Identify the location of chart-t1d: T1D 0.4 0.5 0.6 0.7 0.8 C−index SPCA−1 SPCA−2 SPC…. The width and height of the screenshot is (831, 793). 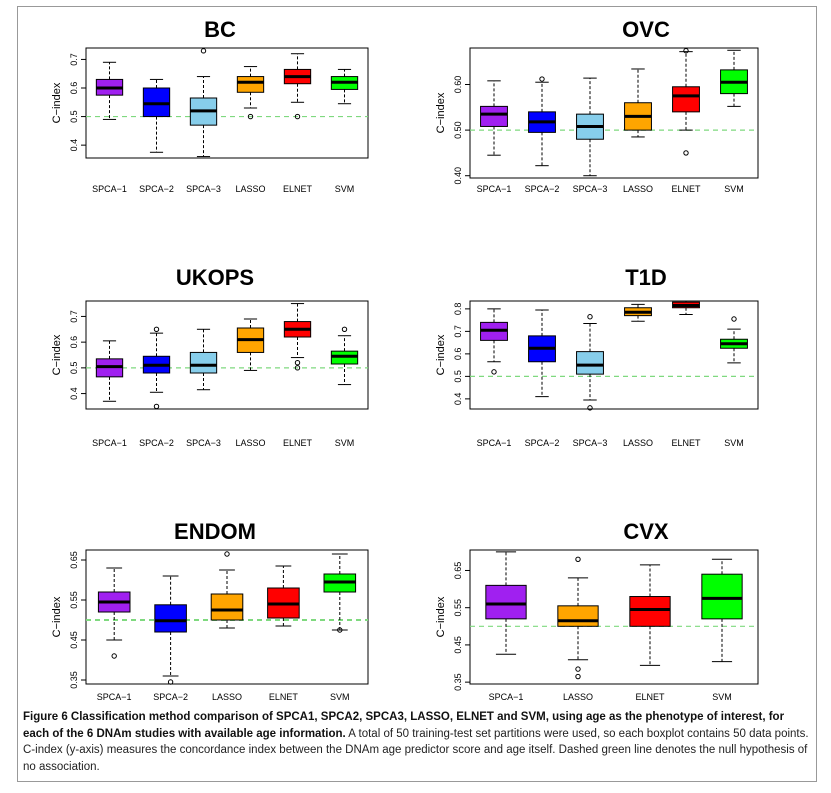
(597, 356).